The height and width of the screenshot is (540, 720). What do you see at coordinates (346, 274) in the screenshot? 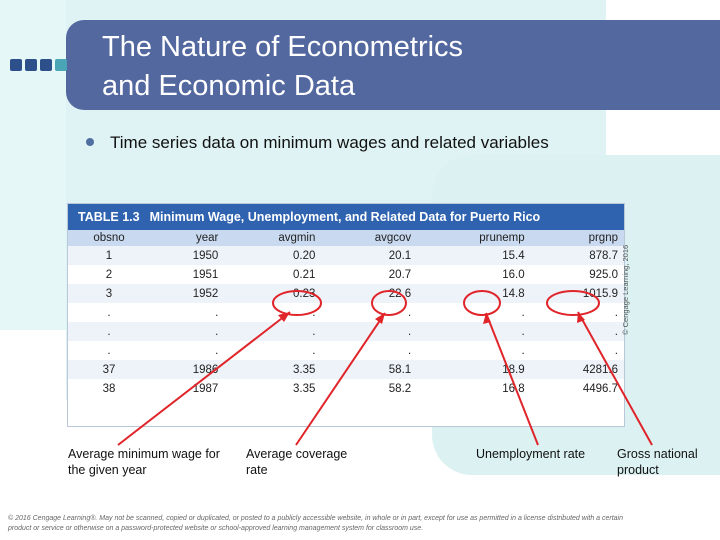
I see `table-row: 2 1951 0.21 20.7 16.0 925.0` at bounding box center [346, 274].